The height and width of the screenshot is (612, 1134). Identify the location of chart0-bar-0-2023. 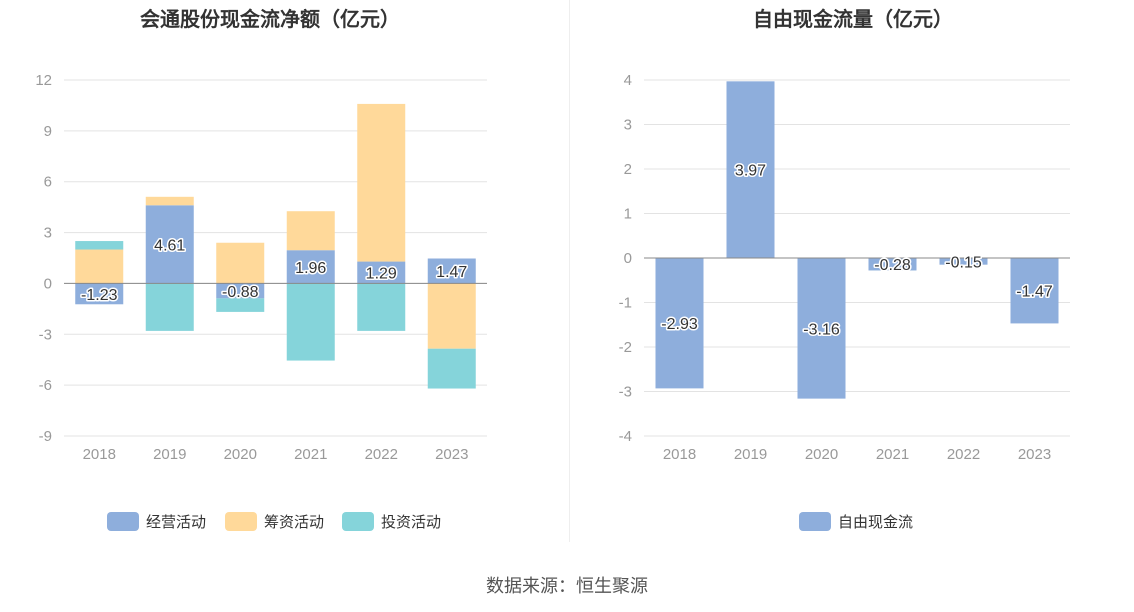
(451, 271).